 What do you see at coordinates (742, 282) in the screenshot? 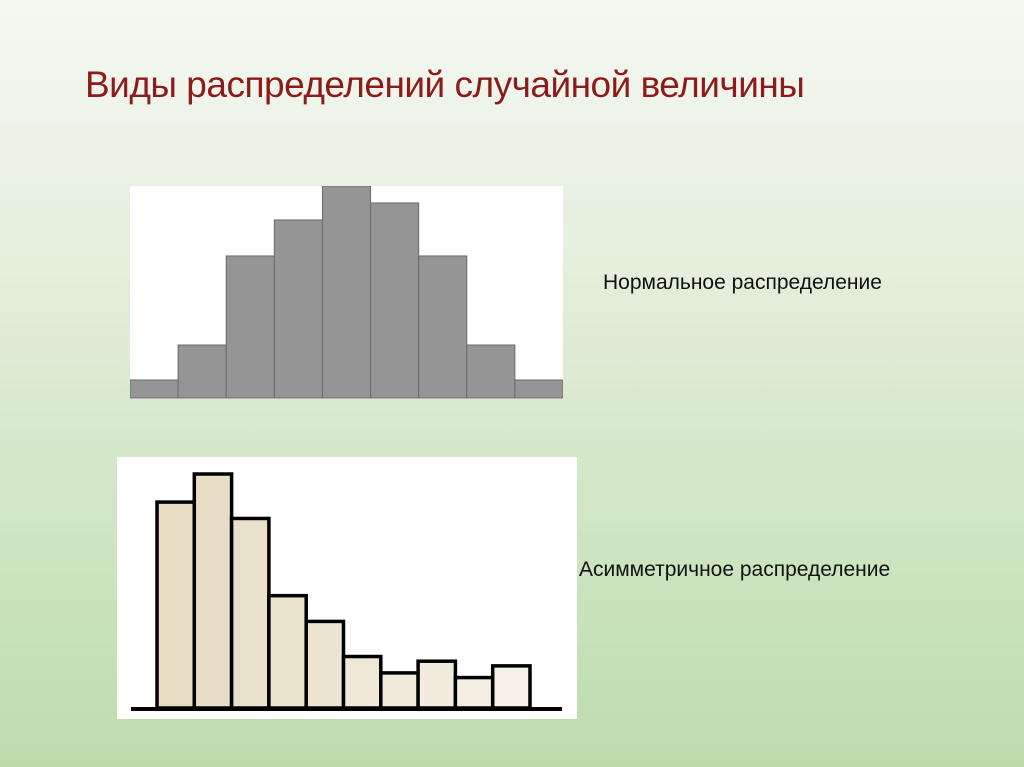
I see `normal-distribution-label: Нормальное распределение` at bounding box center [742, 282].